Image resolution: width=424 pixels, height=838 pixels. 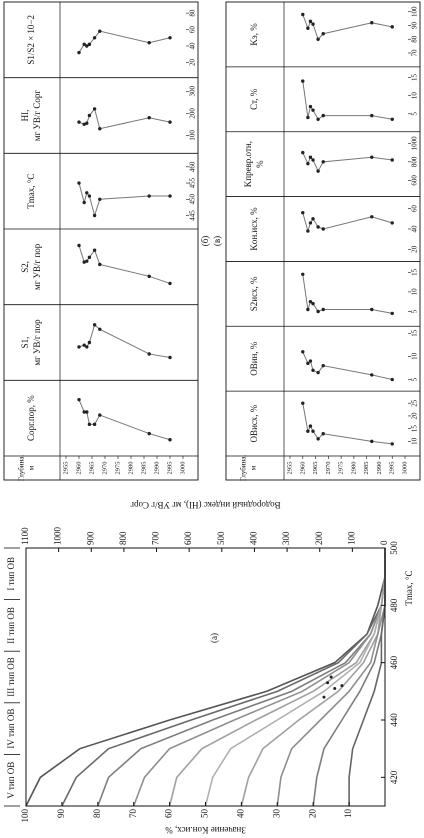 What do you see at coordinates (193, 30) in the screenshot?
I see `x-tick-label: 60` at bounding box center [193, 30].